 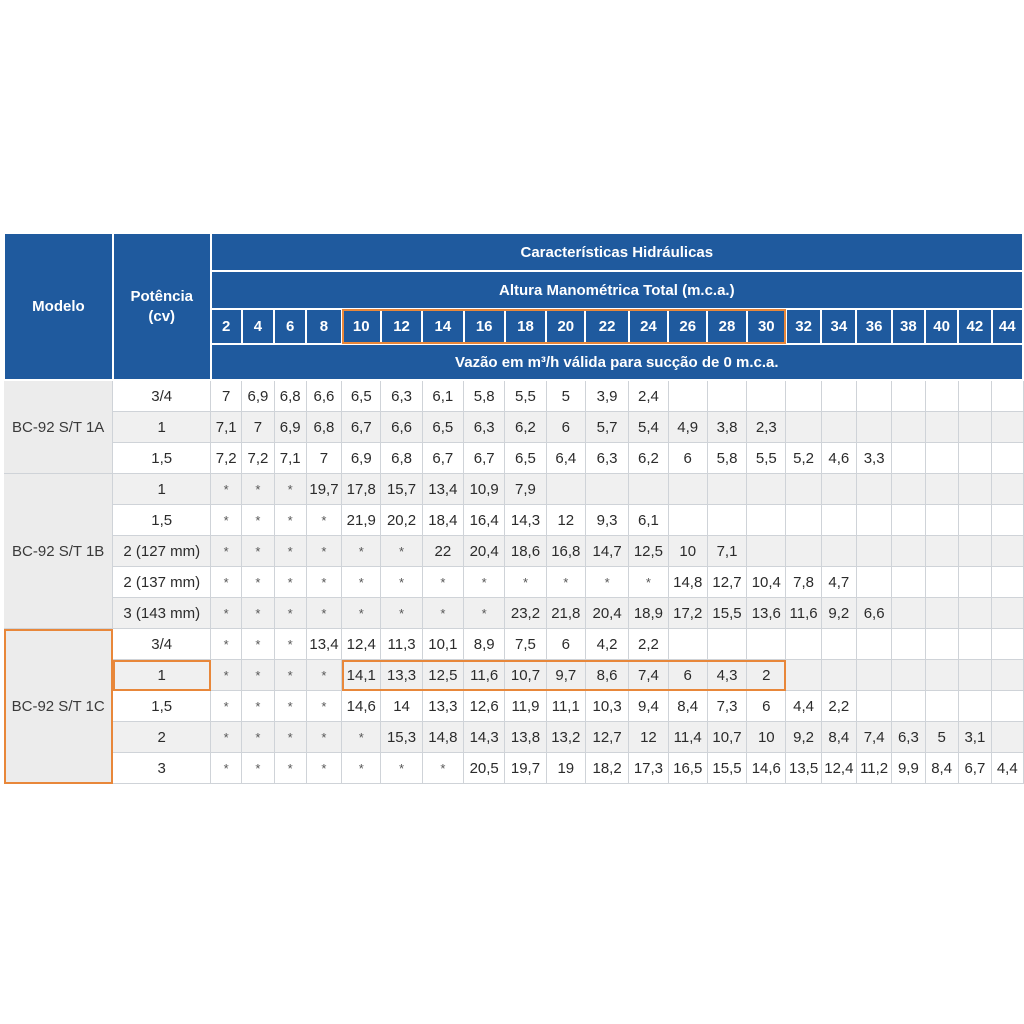 I want to click on flow-cell: 2,3, so click(x=766, y=427).